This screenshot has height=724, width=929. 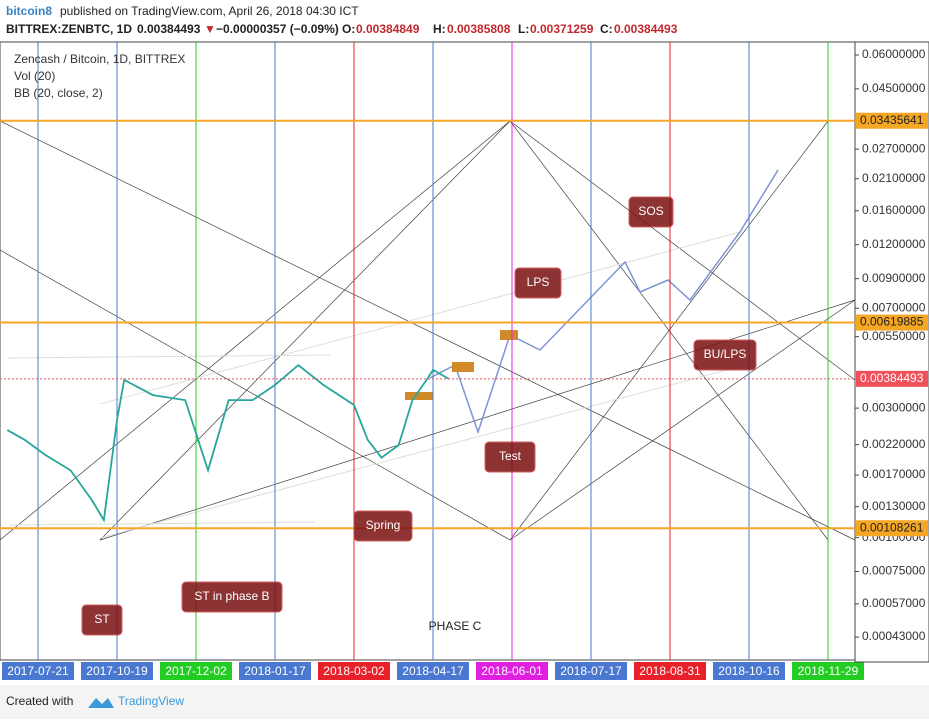 I want to click on y-tick-label: 0.01200000, so click(x=894, y=244).